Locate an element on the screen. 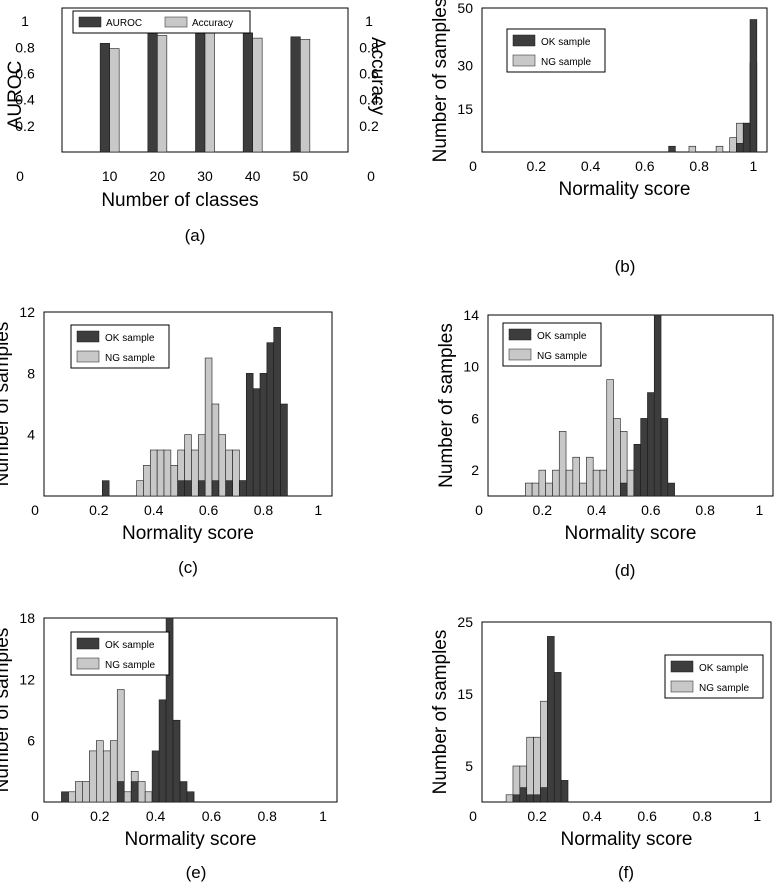 Image resolution: width=780 pixels, height=888 pixels. panel-f-caption: (f) is located at coordinates (626, 872).